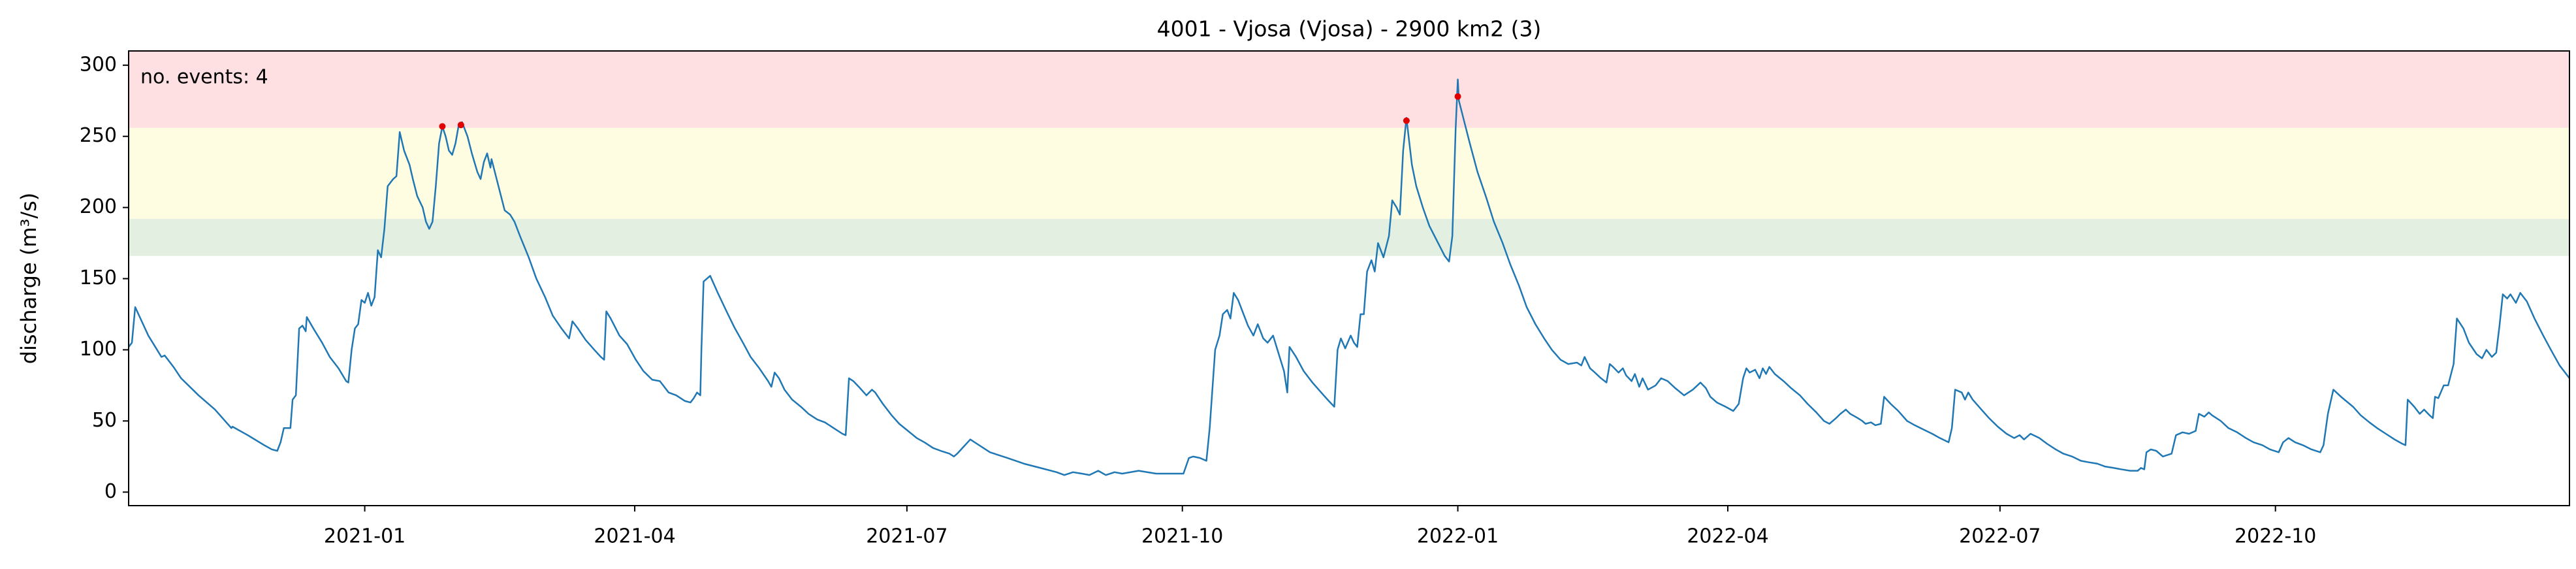 The height and width of the screenshot is (569, 2576). Describe the element at coordinates (1349, 29) in the screenshot. I see `chart-title: 4001 - Vjosa (Vjosa) - 2900 km2 (3)` at that location.